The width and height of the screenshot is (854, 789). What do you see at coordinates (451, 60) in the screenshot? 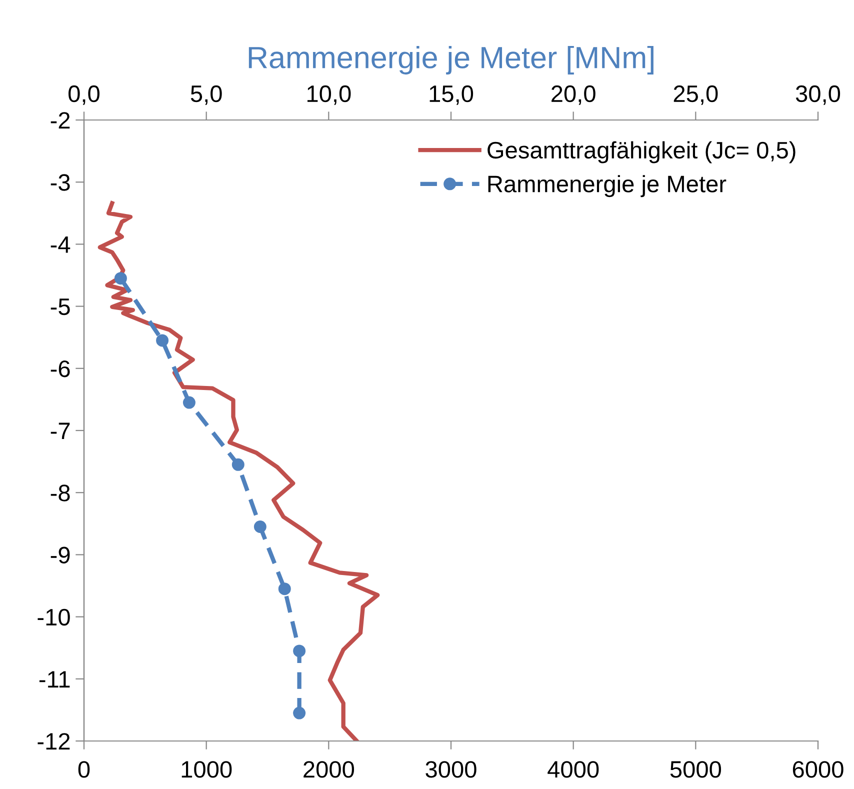
I see `chart-title: Rammenergie je Meter [MNm]` at bounding box center [451, 60].